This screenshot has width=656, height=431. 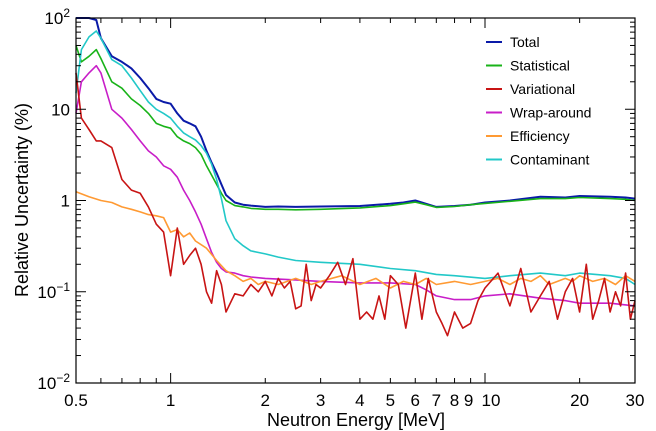 I want to click on x-tick-label: 9, so click(x=468, y=400).